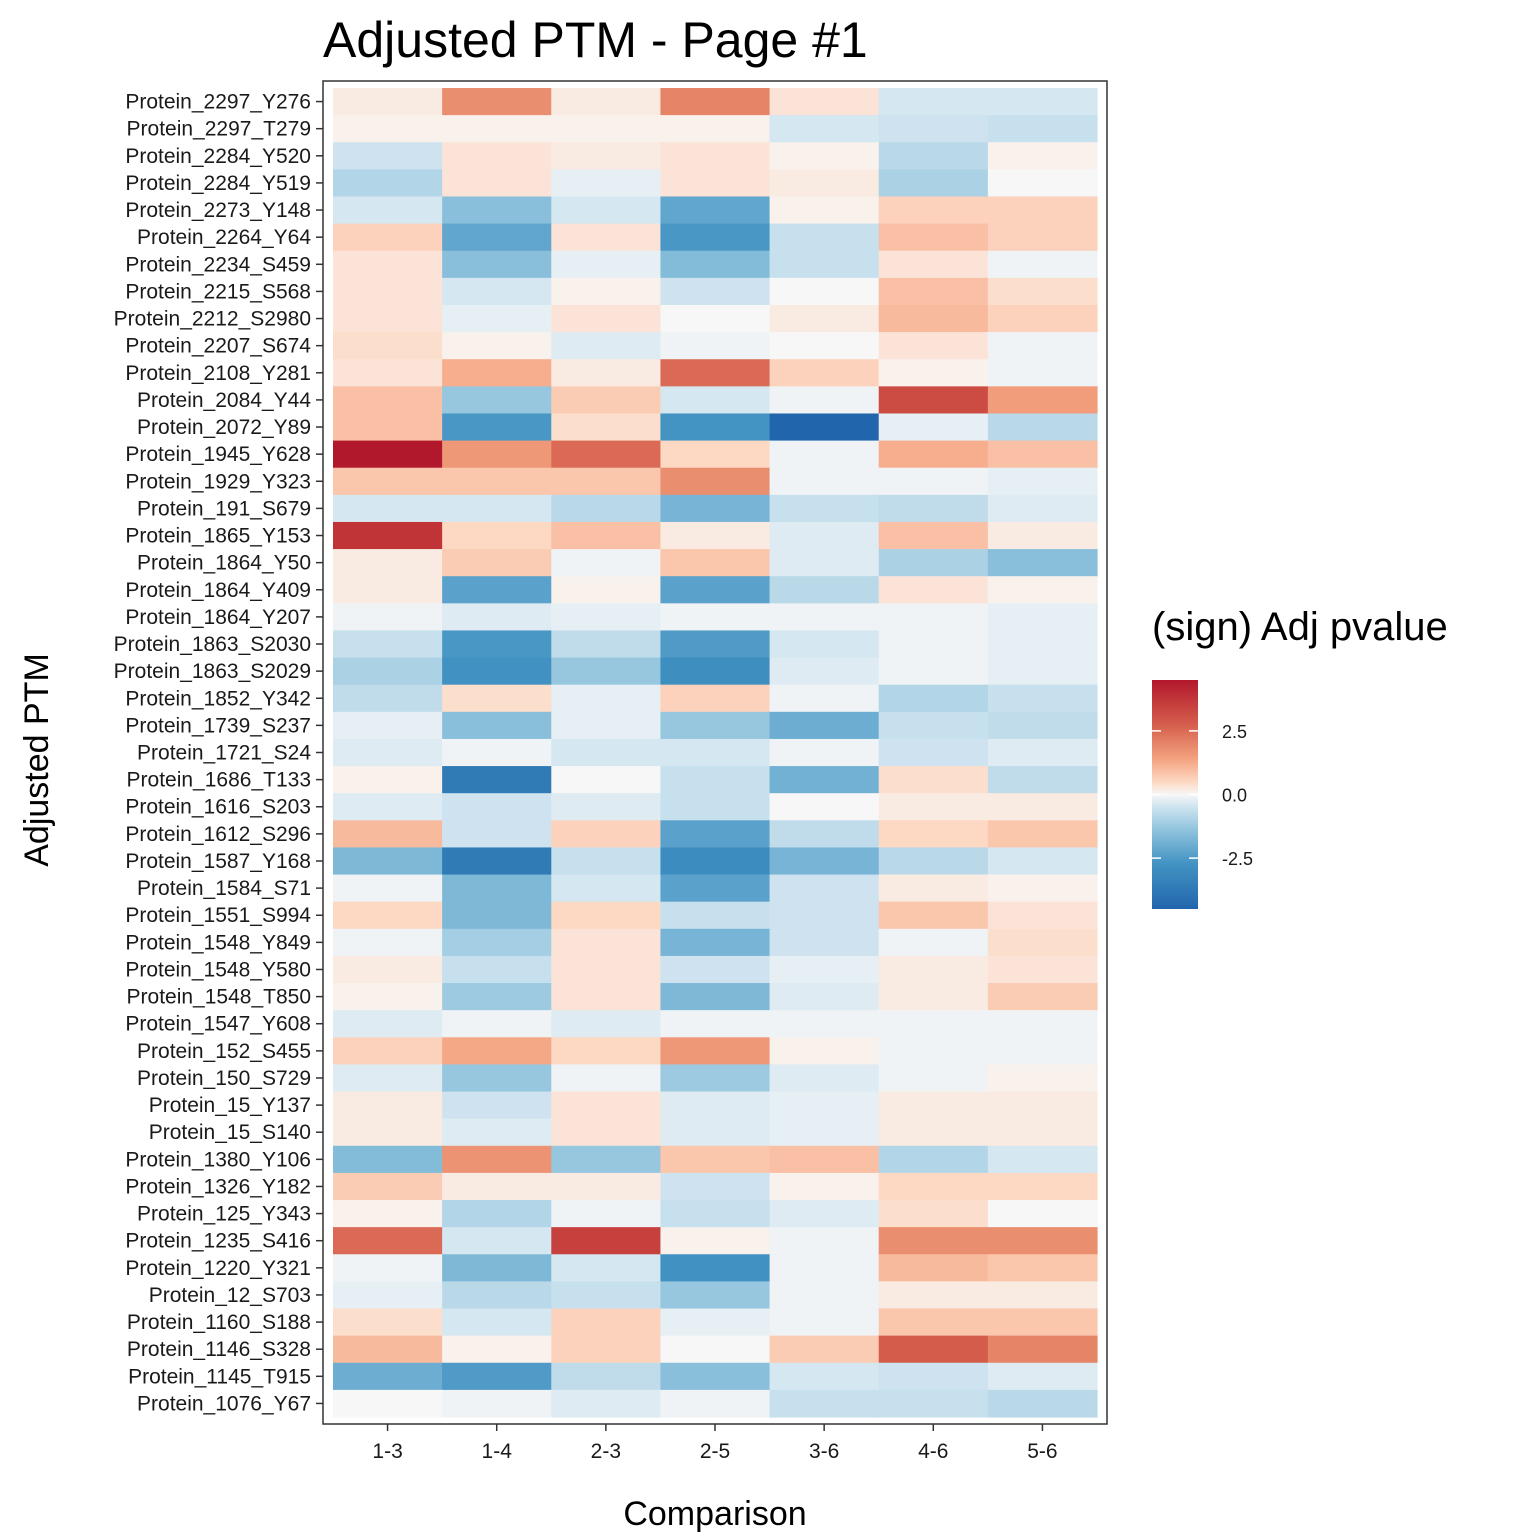  I want to click on y-tick-label: Protein_2284_Y519, so click(218, 183).